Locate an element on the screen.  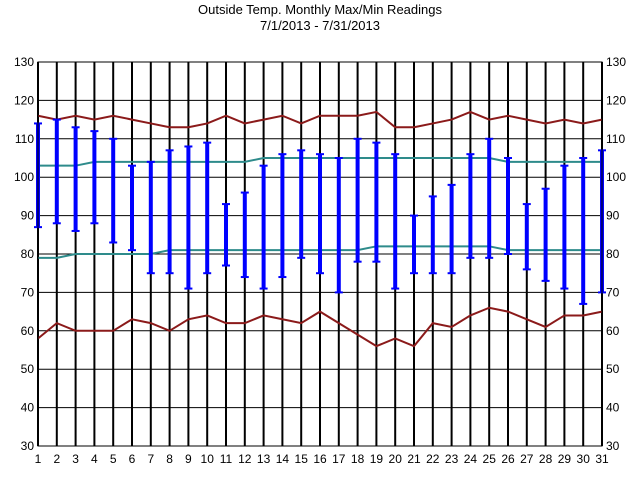
y-tick-label-right: 30 is located at coordinates (613, 446).